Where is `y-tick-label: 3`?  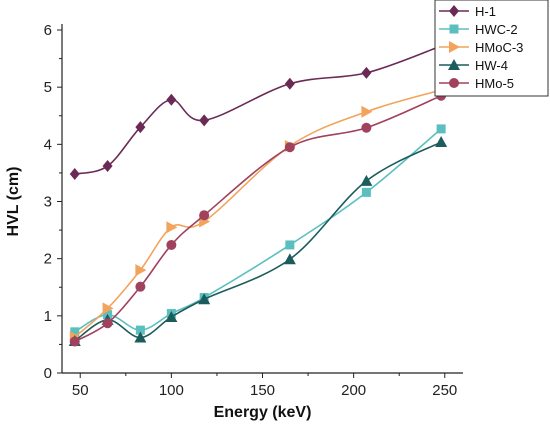
y-tick-label: 3 is located at coordinates (48, 202).